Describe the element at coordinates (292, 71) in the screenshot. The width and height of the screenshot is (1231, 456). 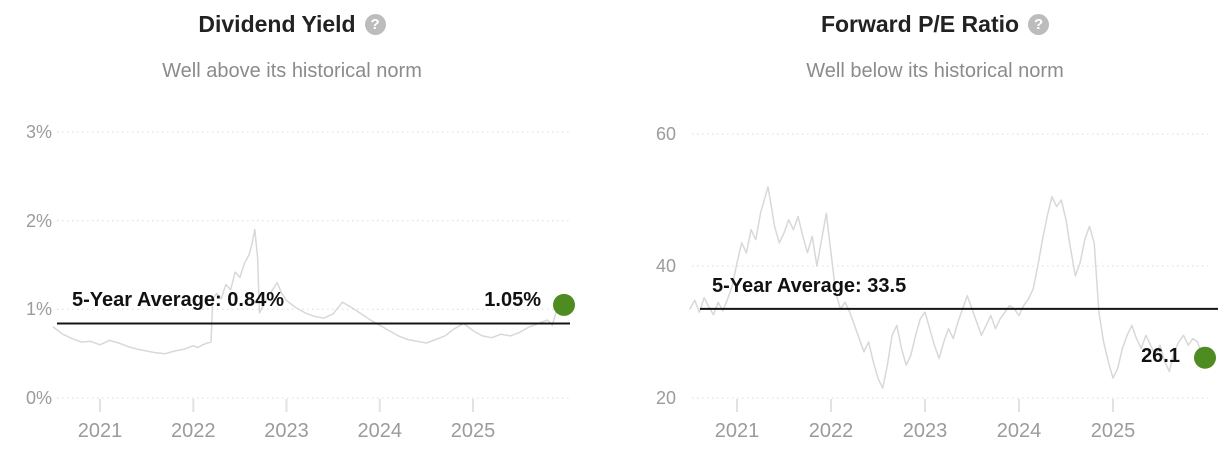
I see `chart-subtitle: Well above its historical norm` at that location.